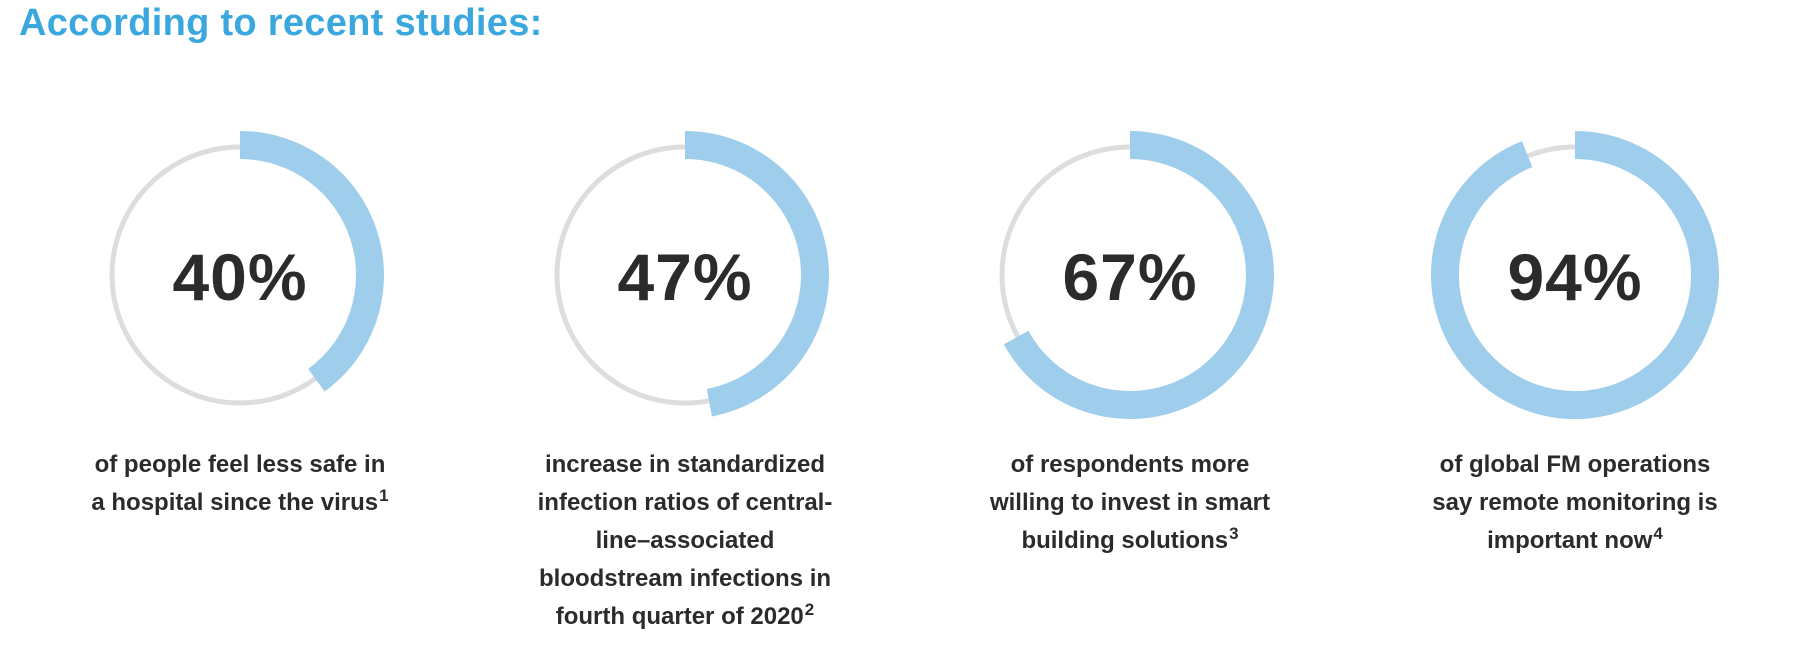  I want to click on caption-line: increase in standardized, so click(685, 464).